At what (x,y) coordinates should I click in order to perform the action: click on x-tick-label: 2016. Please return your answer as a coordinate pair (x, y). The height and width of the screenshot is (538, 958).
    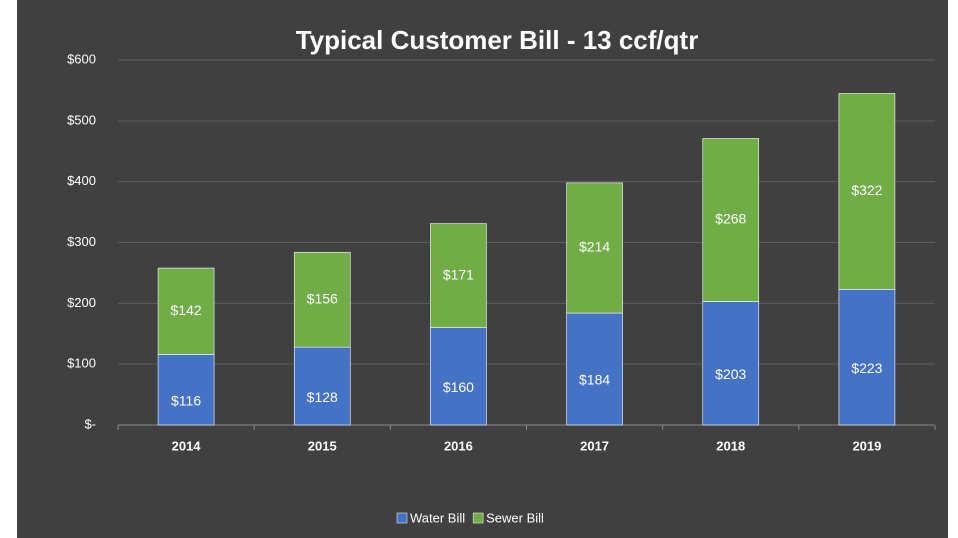
    Looking at the image, I should click on (458, 445).